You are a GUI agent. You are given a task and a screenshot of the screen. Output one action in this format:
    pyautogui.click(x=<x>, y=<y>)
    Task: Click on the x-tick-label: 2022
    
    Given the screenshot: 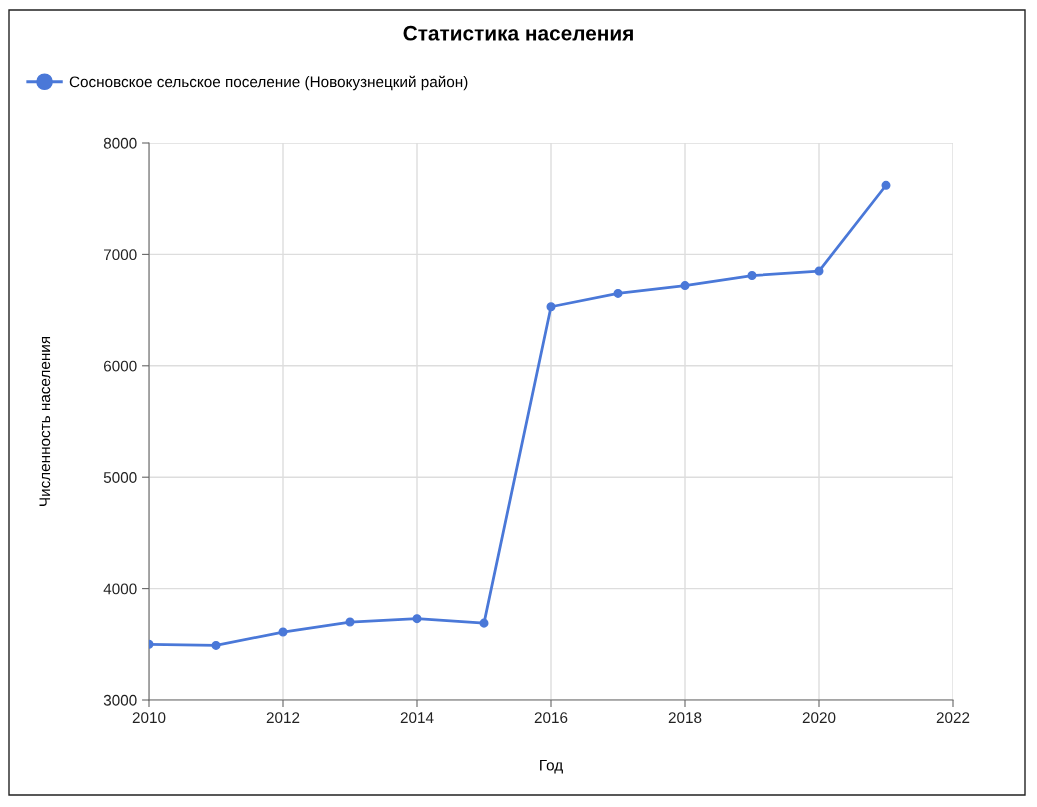 What is the action you would take?
    pyautogui.click(x=953, y=718)
    